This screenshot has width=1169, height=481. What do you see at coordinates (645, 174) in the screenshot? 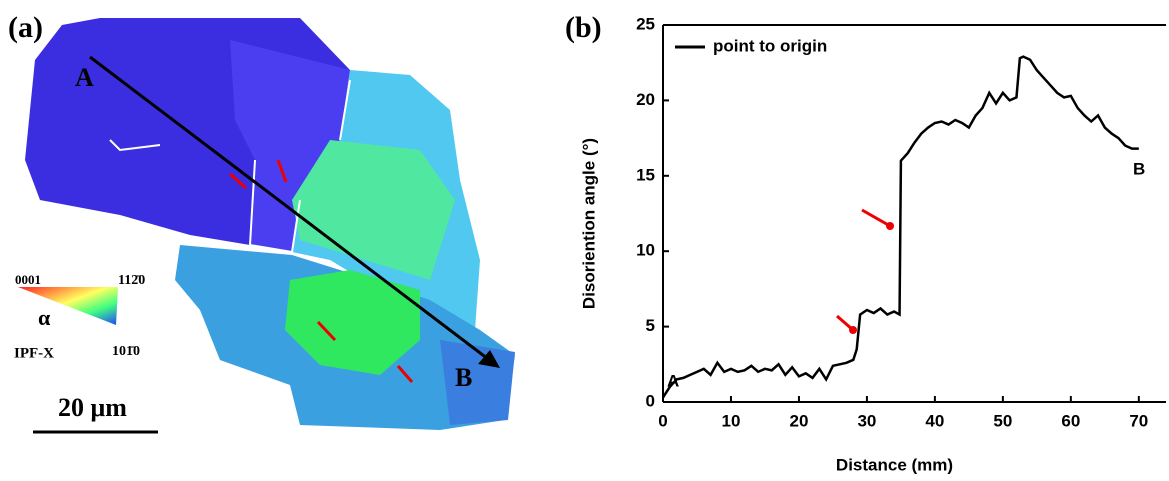
I see `y-tick-label: 15` at bounding box center [645, 174].